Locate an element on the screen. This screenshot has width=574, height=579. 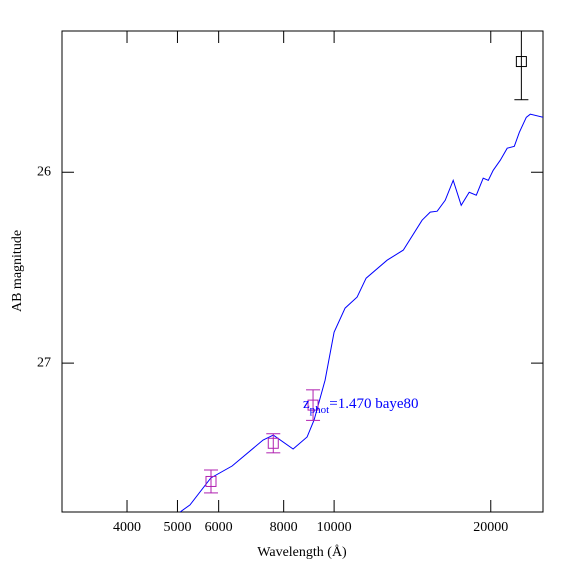
annotation: zphot=1.470 baye80 is located at coordinates (361, 405).